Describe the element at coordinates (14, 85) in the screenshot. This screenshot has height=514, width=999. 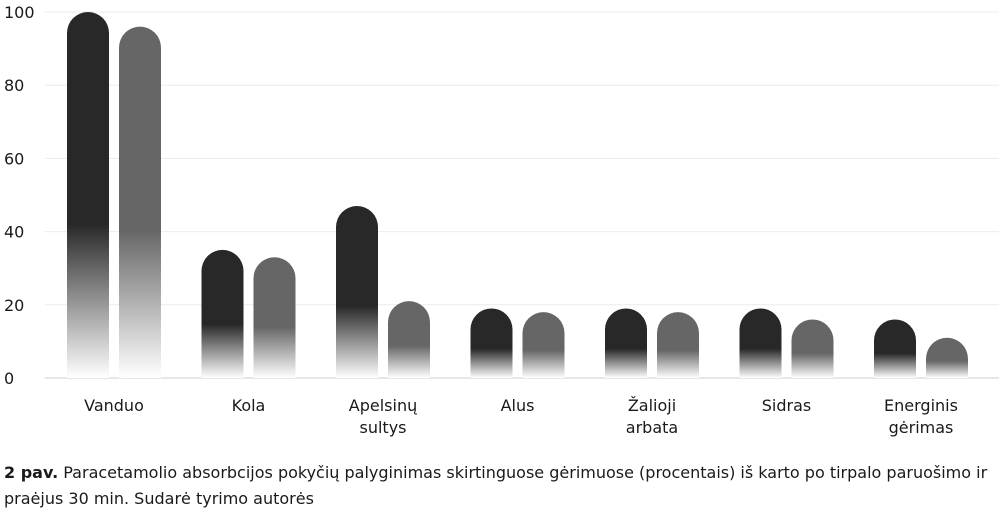
I see `y-tick-label-80: 80` at that location.